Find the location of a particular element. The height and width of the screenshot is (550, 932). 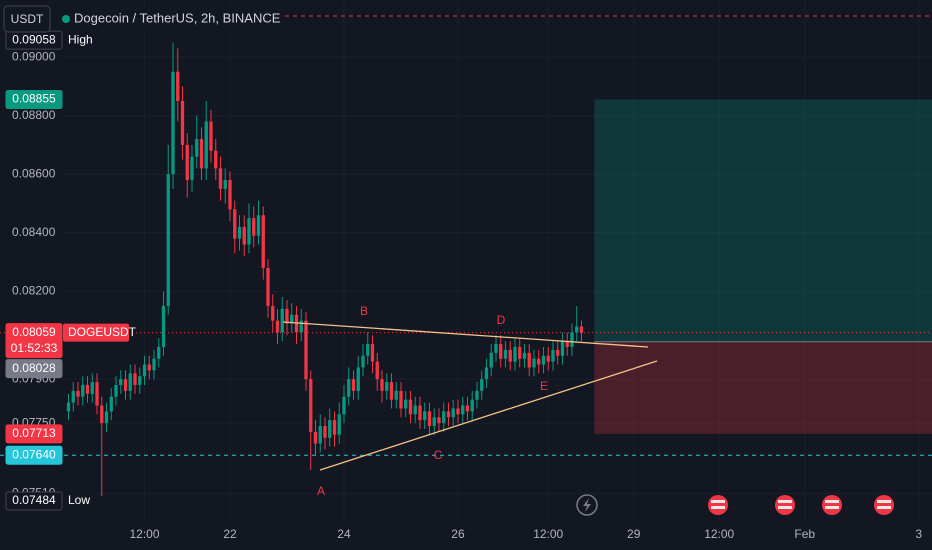

lightning-glyph is located at coordinates (587, 505).